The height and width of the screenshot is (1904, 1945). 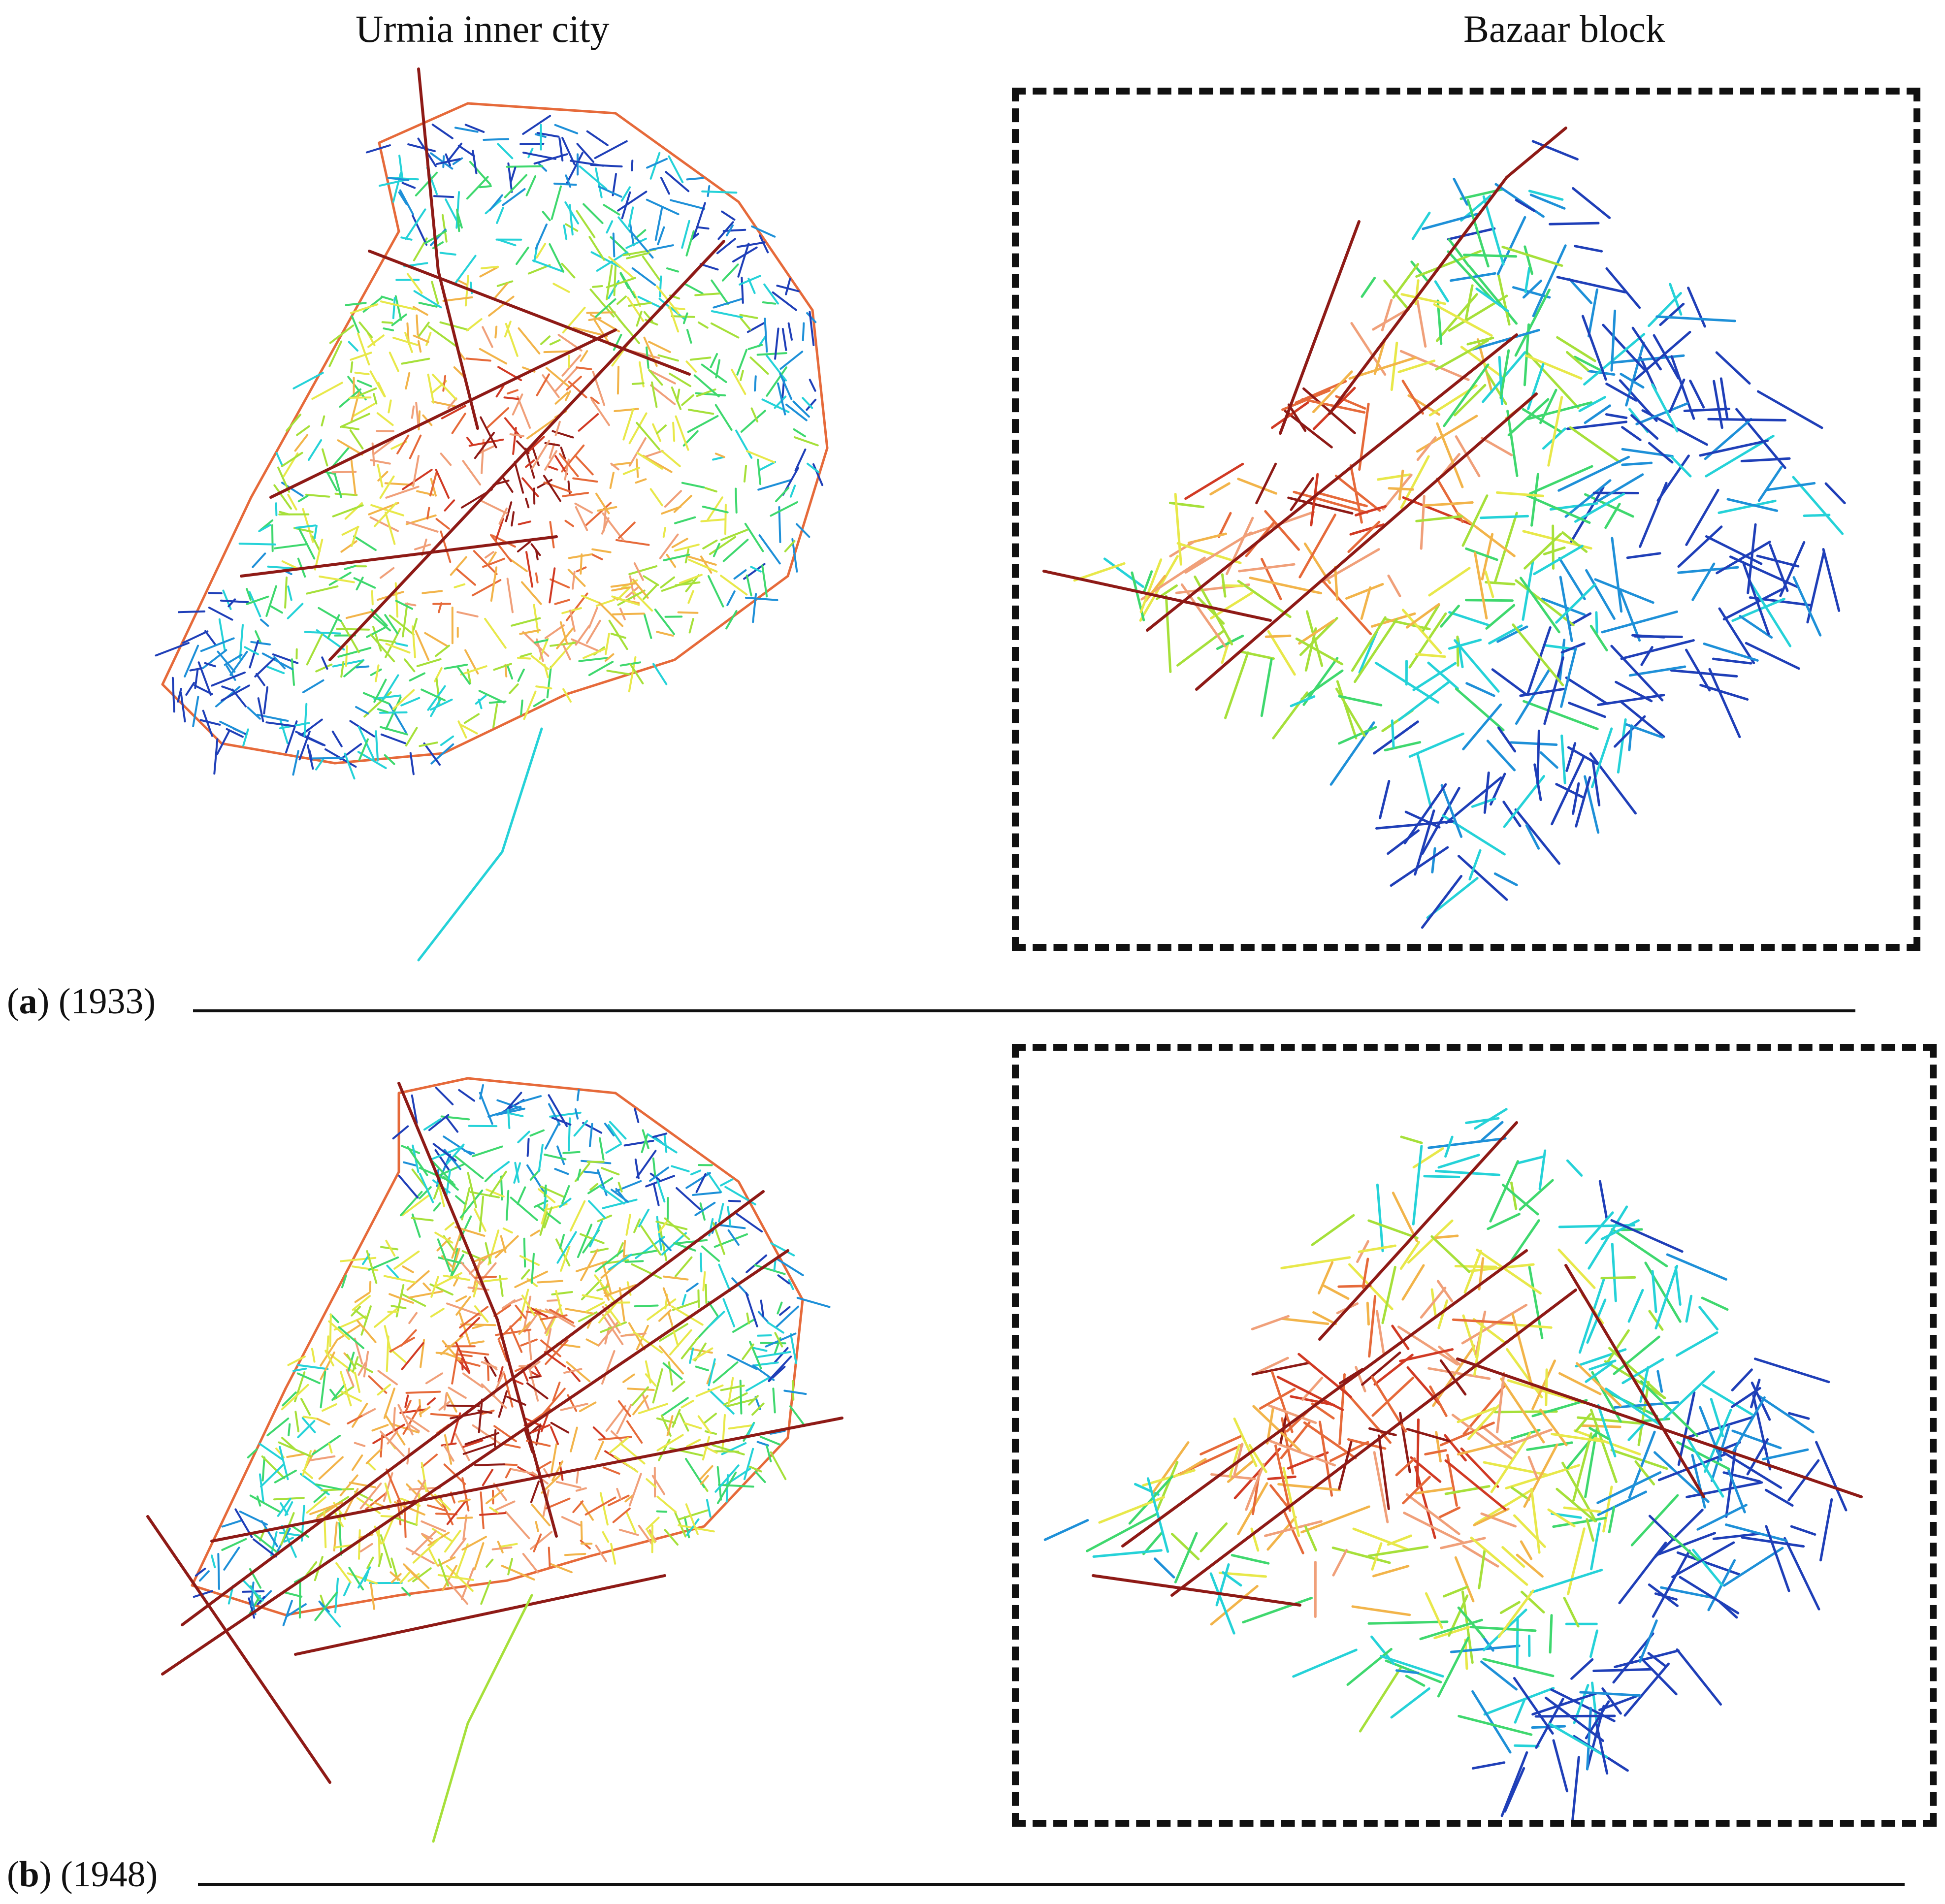 I want to click on main-axial-line, so click(x=1320, y=327).